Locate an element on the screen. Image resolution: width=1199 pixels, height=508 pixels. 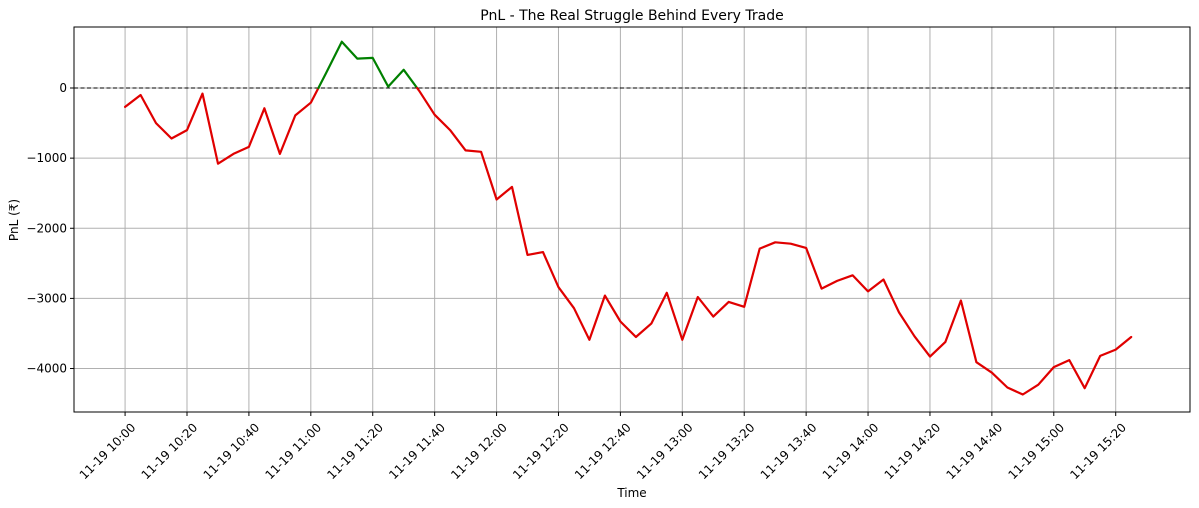
x-tick-label: 11-19 12:00 is located at coordinates (479, 451).